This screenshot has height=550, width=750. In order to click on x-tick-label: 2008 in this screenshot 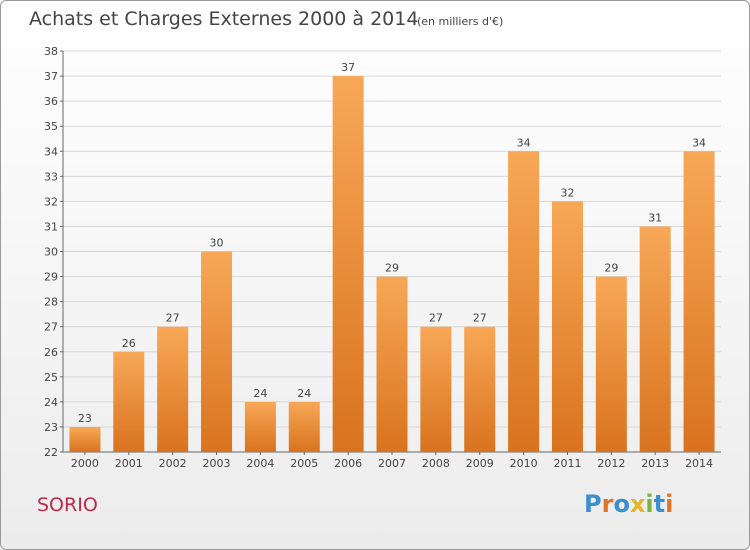, I will do `click(436, 463)`.